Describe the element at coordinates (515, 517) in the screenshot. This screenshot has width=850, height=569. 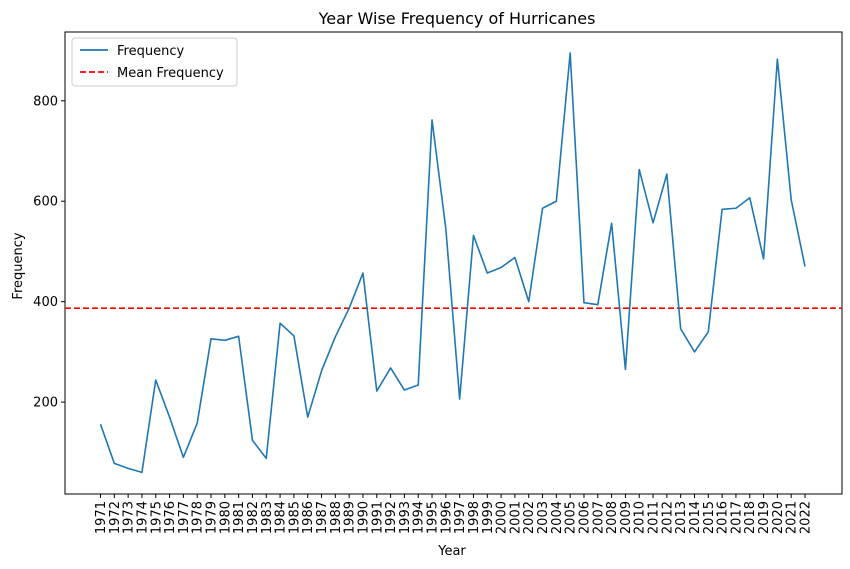
I see `x-tick-label: 2001` at that location.